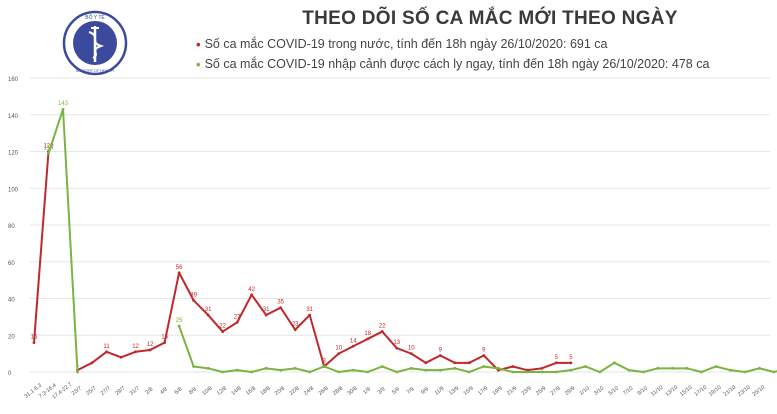 The height and width of the screenshot is (414, 777). Describe the element at coordinates (95, 17) in the screenshot. I see `svg-text: BỘ Y TẾ` at that location.